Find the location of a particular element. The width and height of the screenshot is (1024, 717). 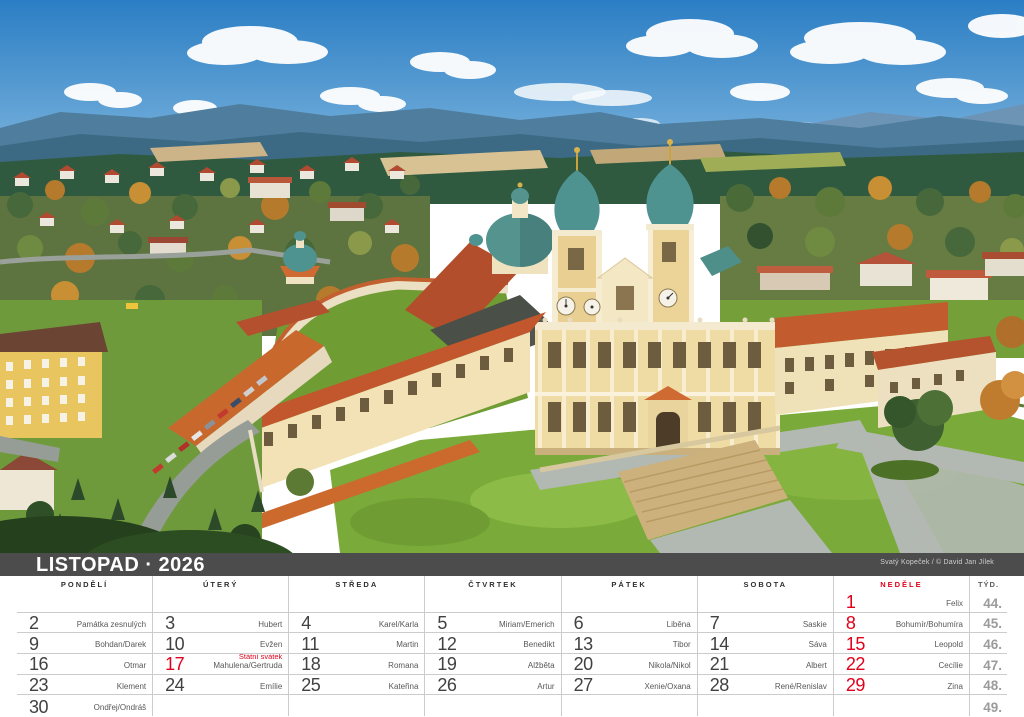

day-number: 20 is located at coordinates (583, 664).